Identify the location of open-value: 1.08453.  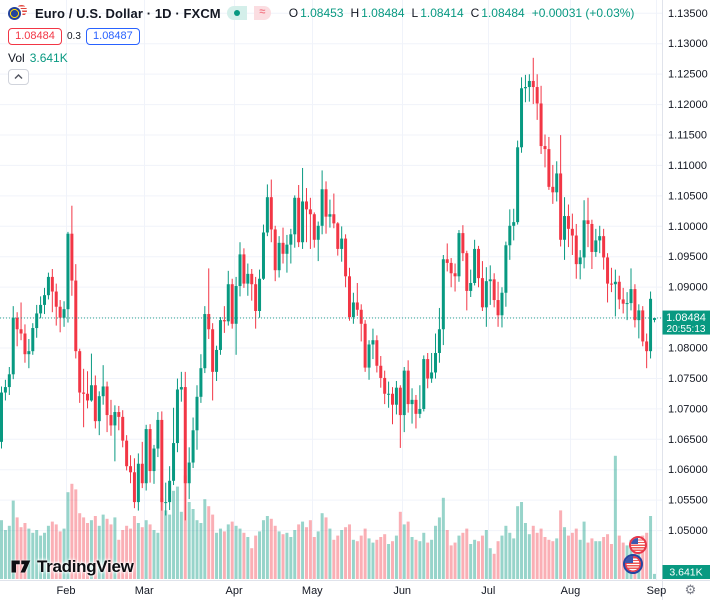
(322, 13).